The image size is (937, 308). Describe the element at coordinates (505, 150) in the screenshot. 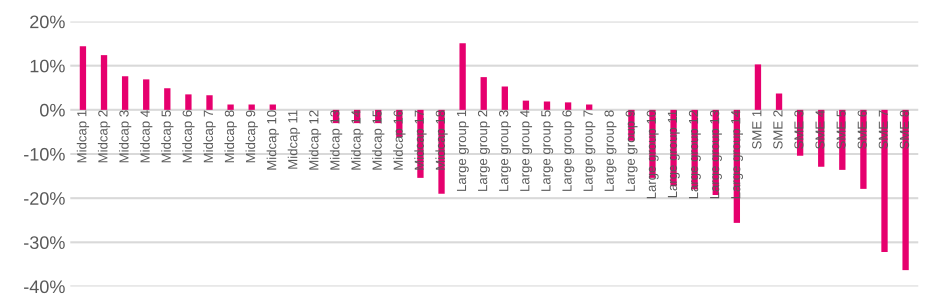

I see `x-tick-label: Large group 3` at that location.